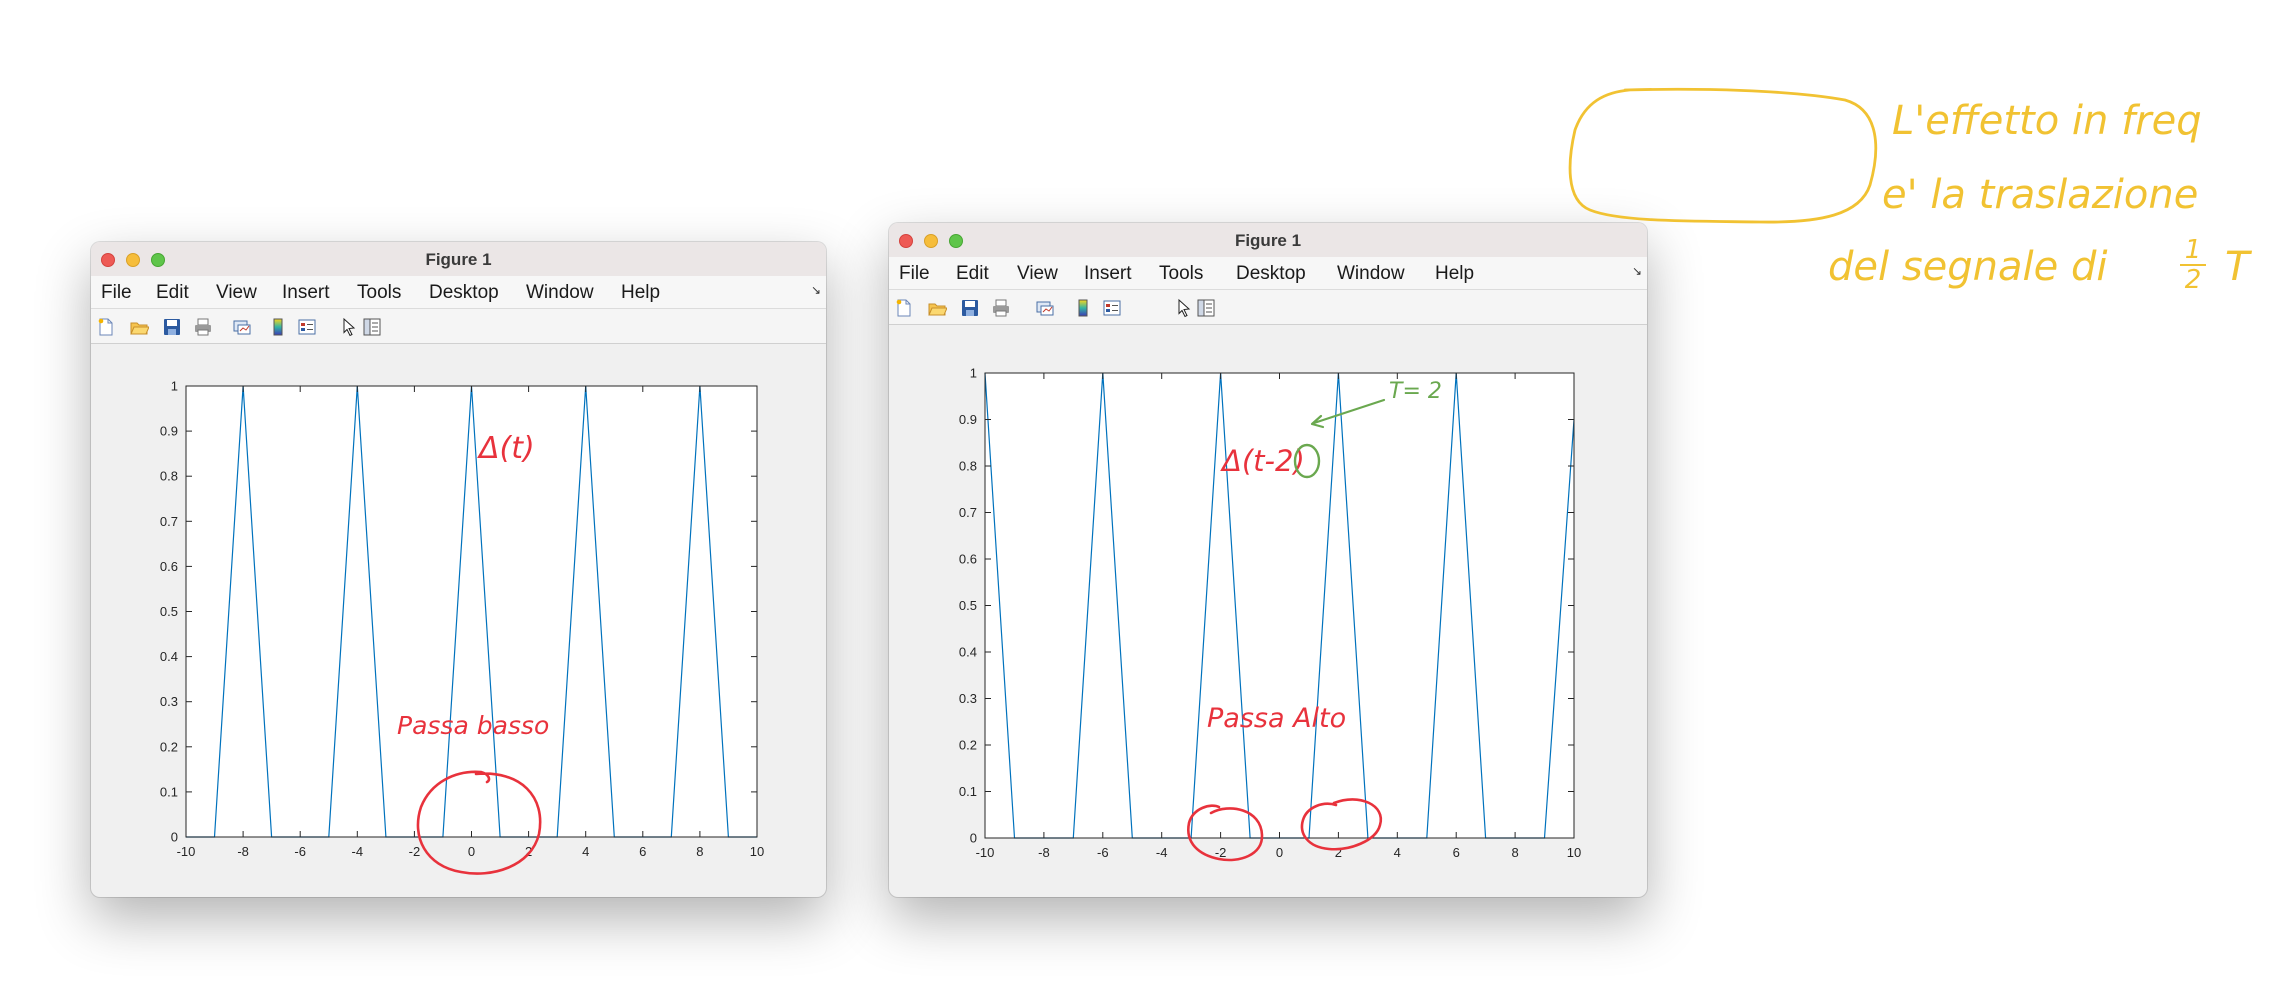  I want to click on circle-around-plus-two, so click(1341, 824).